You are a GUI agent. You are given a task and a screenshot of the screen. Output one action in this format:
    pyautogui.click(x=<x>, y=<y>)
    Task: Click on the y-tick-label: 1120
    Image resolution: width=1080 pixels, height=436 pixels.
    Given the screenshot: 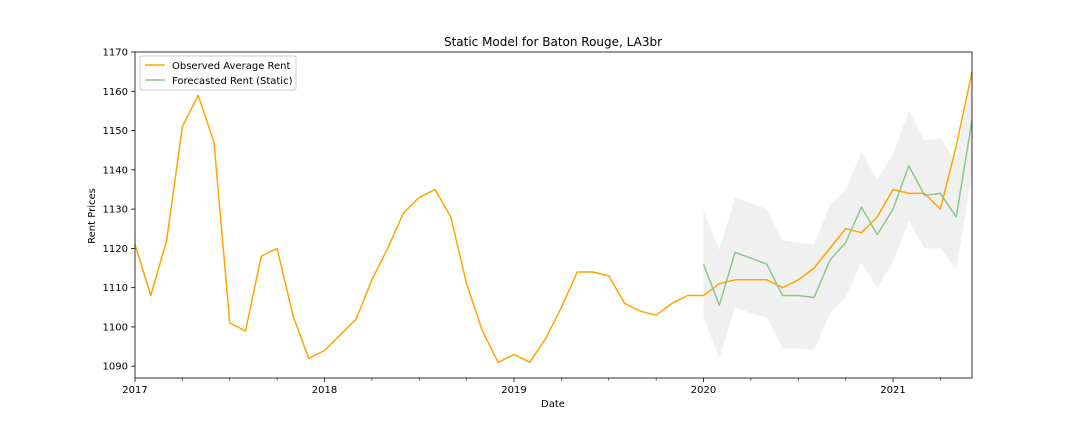 What is the action you would take?
    pyautogui.click(x=115, y=249)
    